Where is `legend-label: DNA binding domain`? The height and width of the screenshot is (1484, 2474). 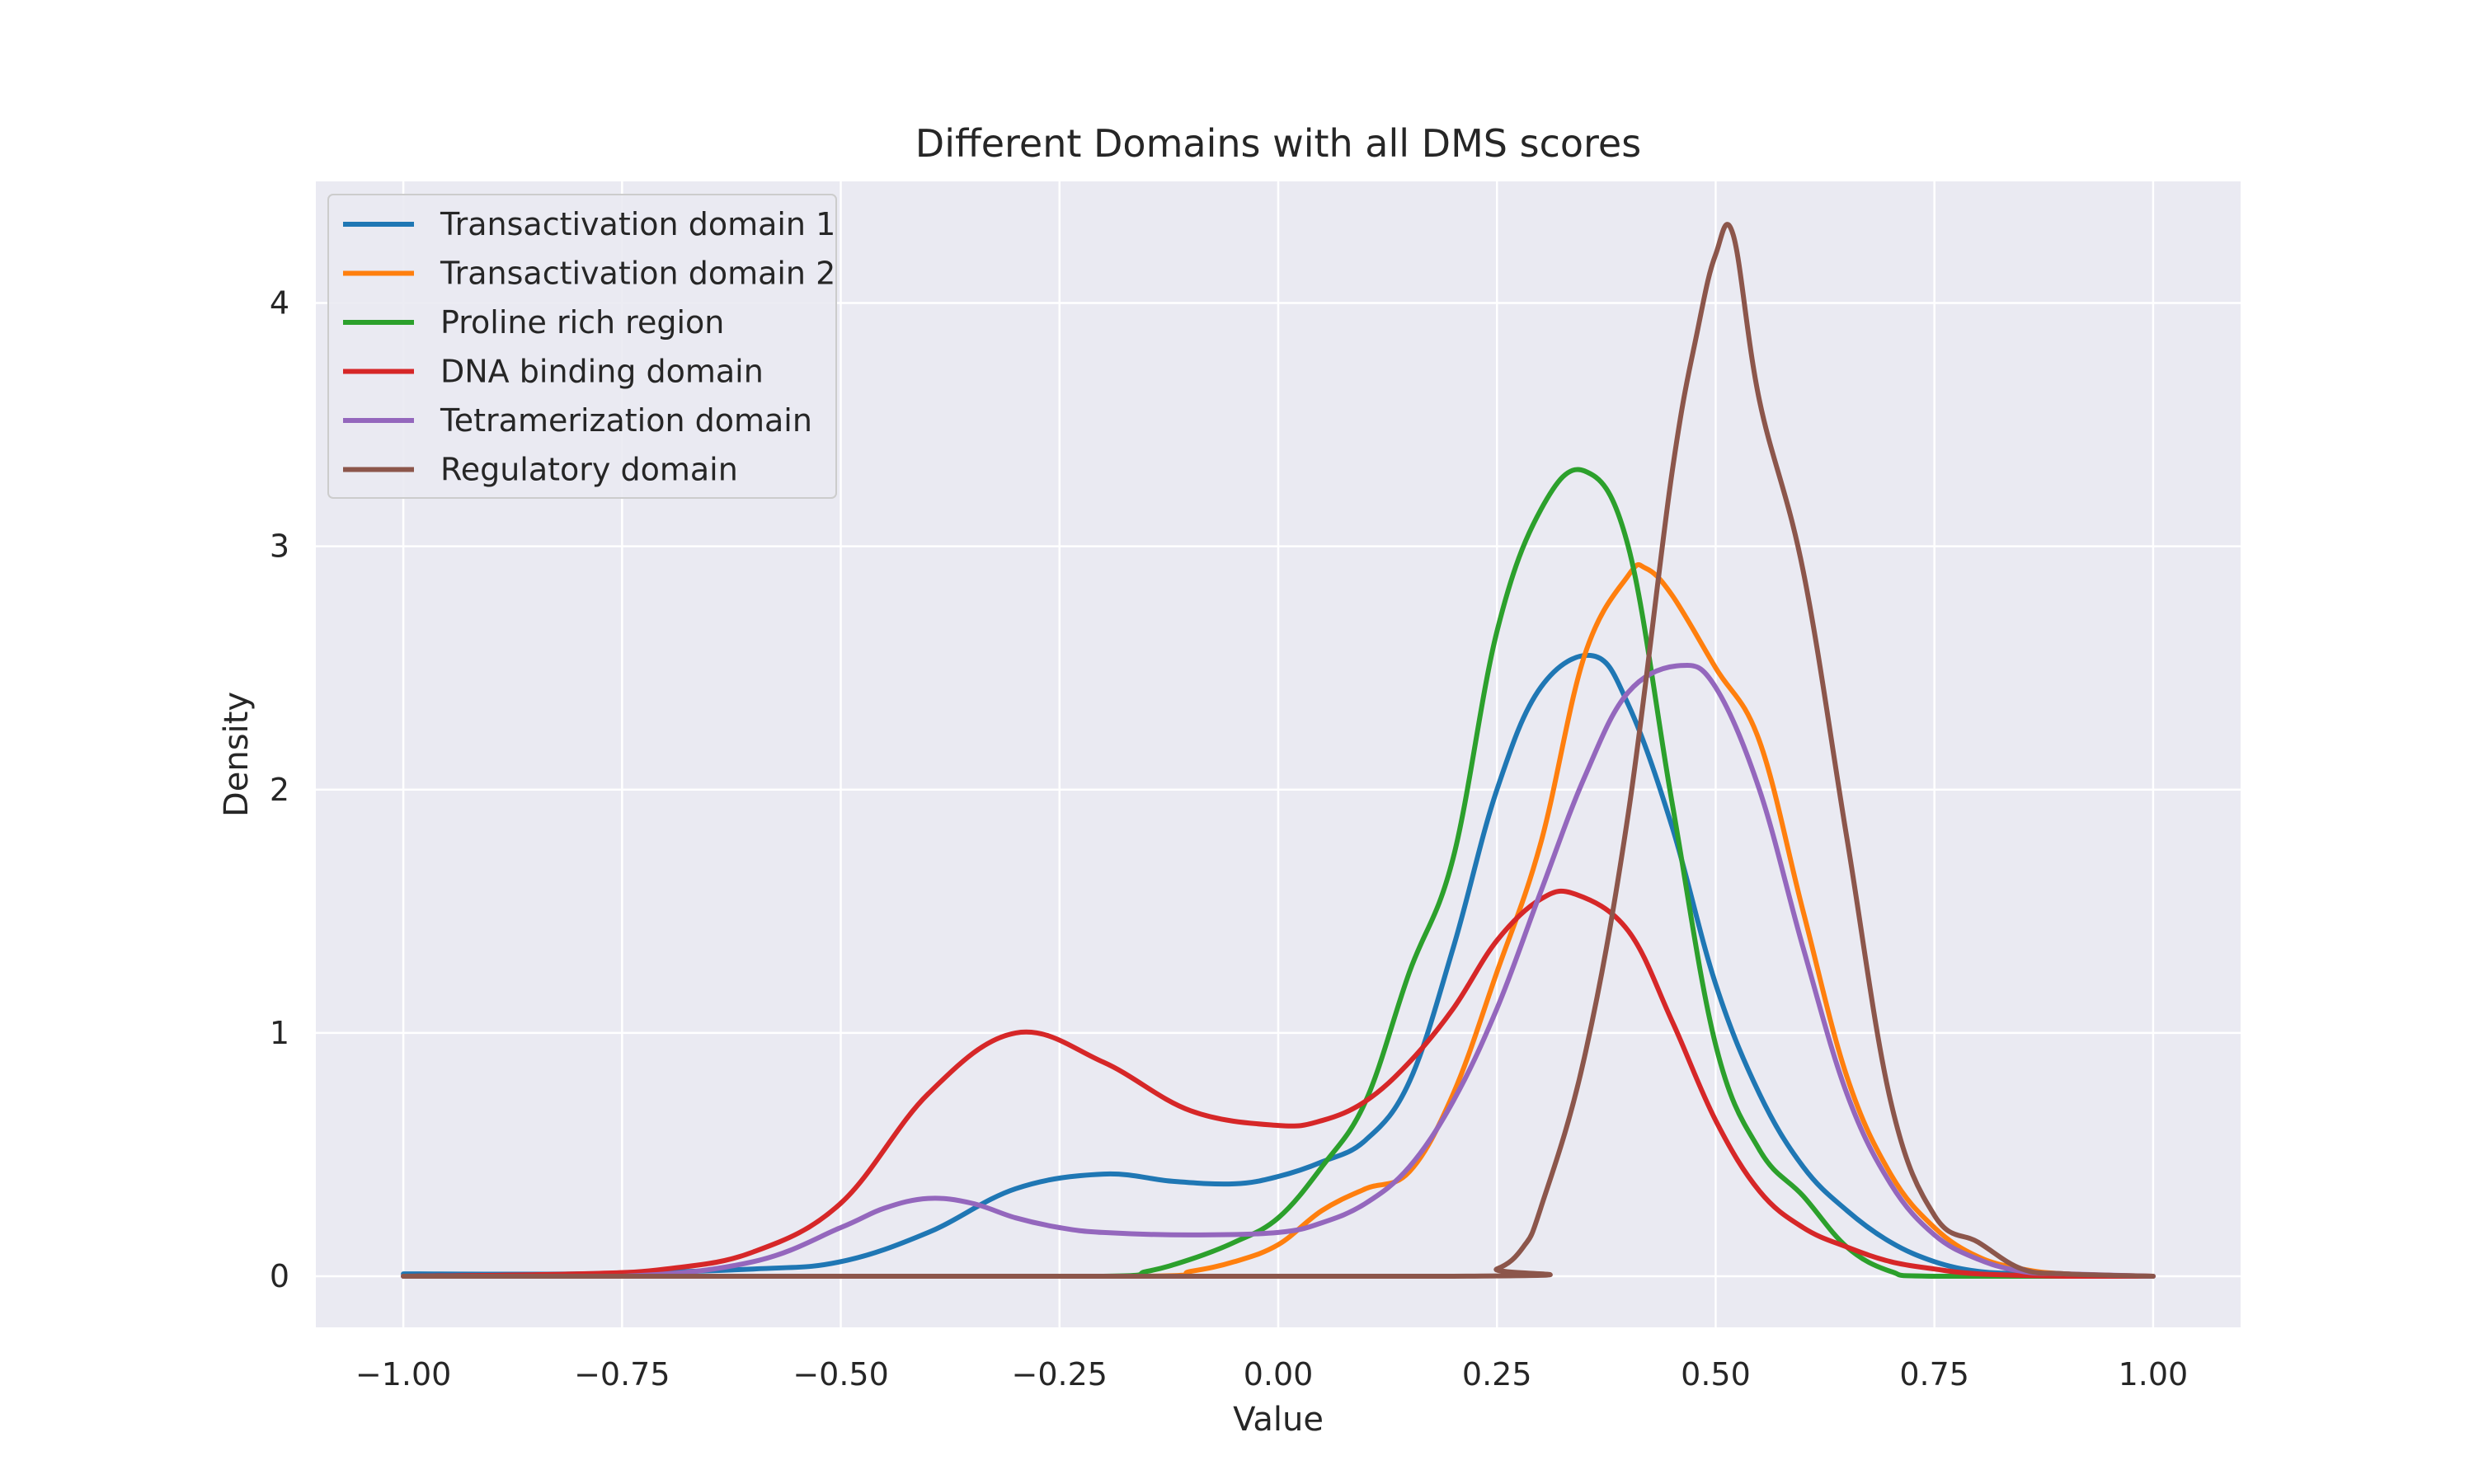 legend-label: DNA binding domain is located at coordinates (602, 372).